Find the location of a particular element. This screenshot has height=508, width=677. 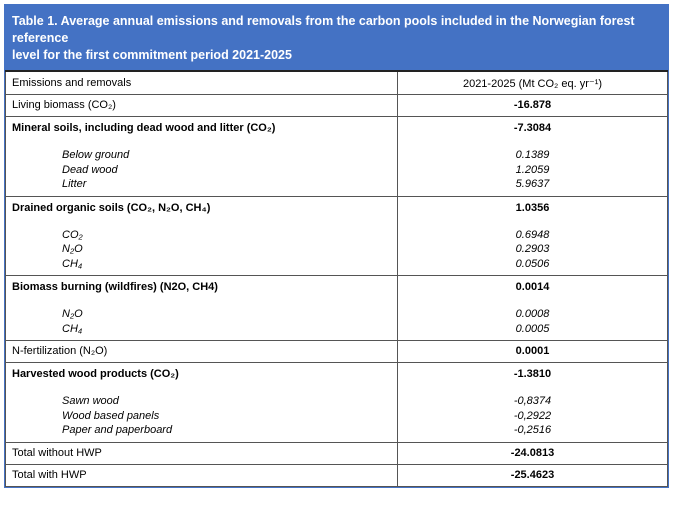

row-value: -16.878 is located at coordinates (532, 105).